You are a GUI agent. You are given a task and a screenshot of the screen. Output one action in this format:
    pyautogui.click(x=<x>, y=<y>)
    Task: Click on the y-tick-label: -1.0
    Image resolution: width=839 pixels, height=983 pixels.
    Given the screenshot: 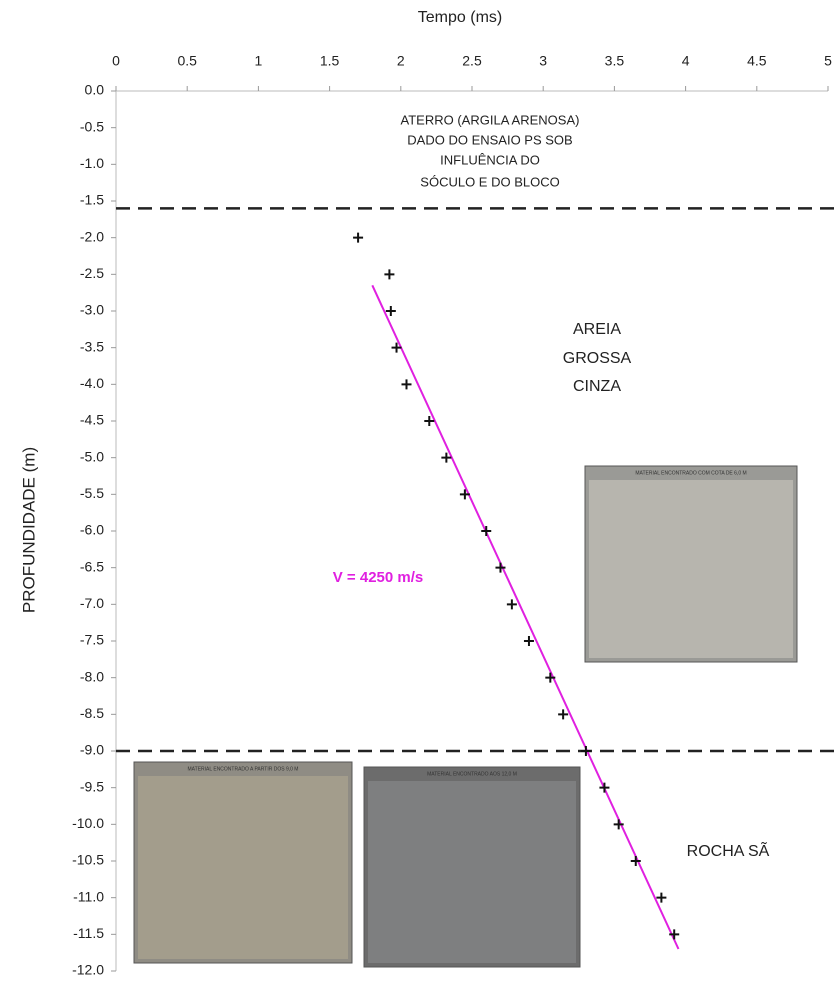 What is the action you would take?
    pyautogui.click(x=92, y=163)
    